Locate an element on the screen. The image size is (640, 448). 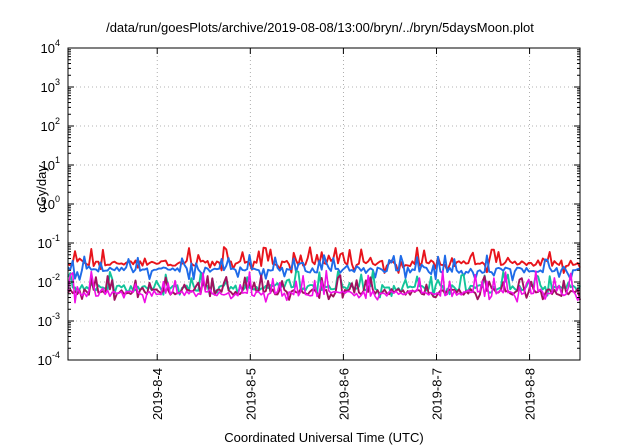
x-tick-label: 2019-8-5 is located at coordinates (250, 394).